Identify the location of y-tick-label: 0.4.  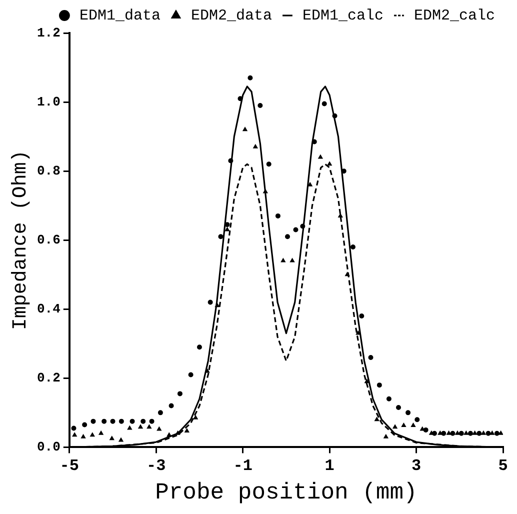
(49, 308).